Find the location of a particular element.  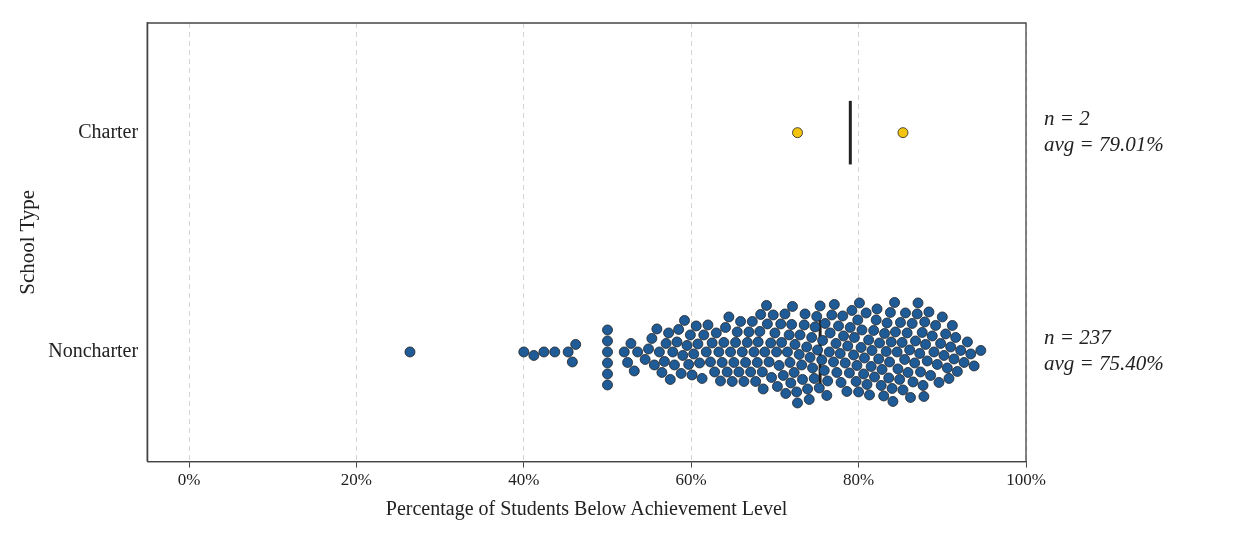

text: n = 2 avg = 79.01% is located at coordinates (1104, 131).